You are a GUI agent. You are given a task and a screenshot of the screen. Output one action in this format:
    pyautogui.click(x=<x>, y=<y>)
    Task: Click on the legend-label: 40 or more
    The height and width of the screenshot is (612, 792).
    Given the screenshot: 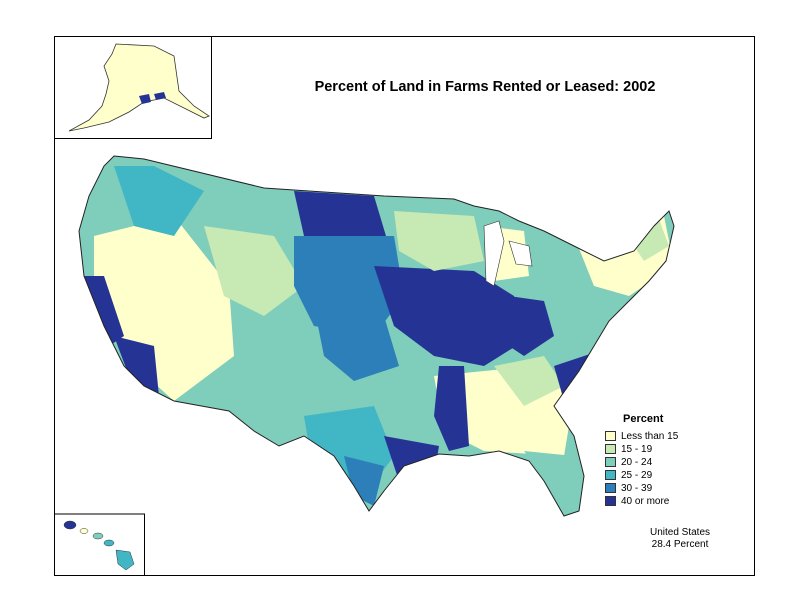 What is the action you would take?
    pyautogui.click(x=645, y=501)
    